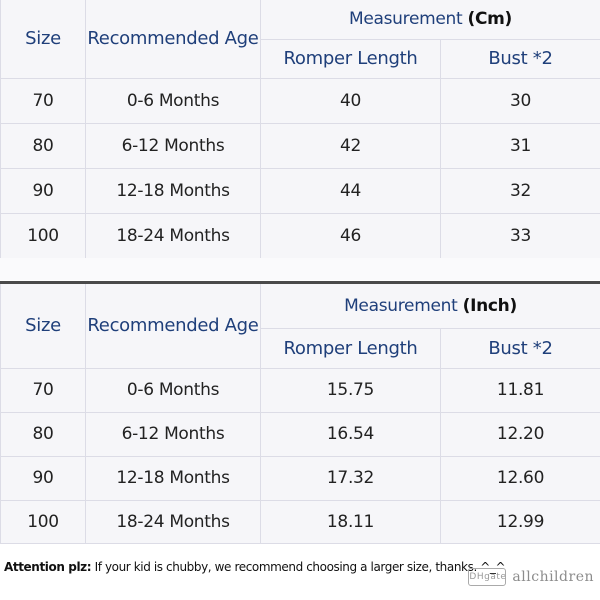  Describe the element at coordinates (350, 235) in the screenshot. I see `length-cell: 46` at that location.